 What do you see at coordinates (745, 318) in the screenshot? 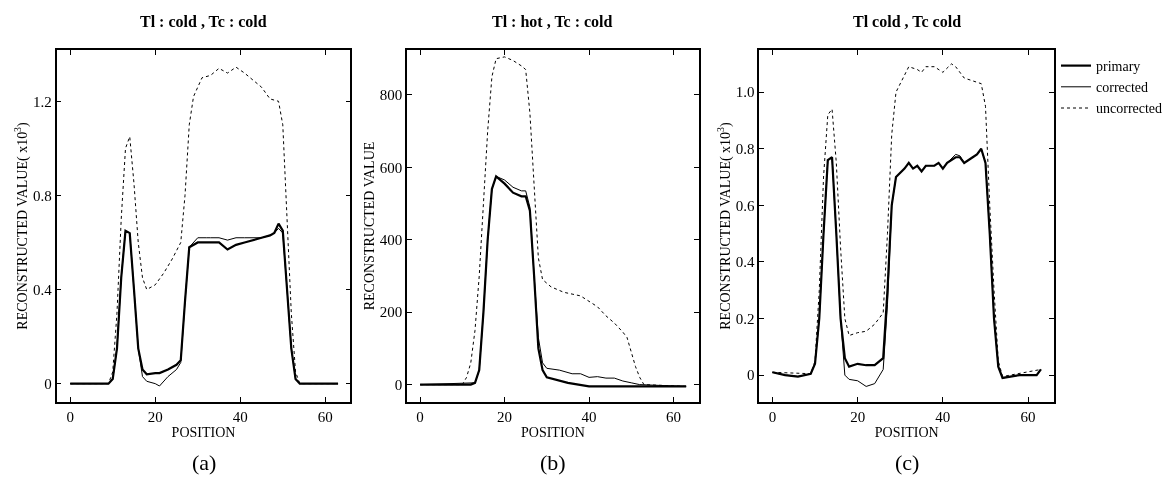
I see `y-tick-label: 0.2` at bounding box center [745, 318].